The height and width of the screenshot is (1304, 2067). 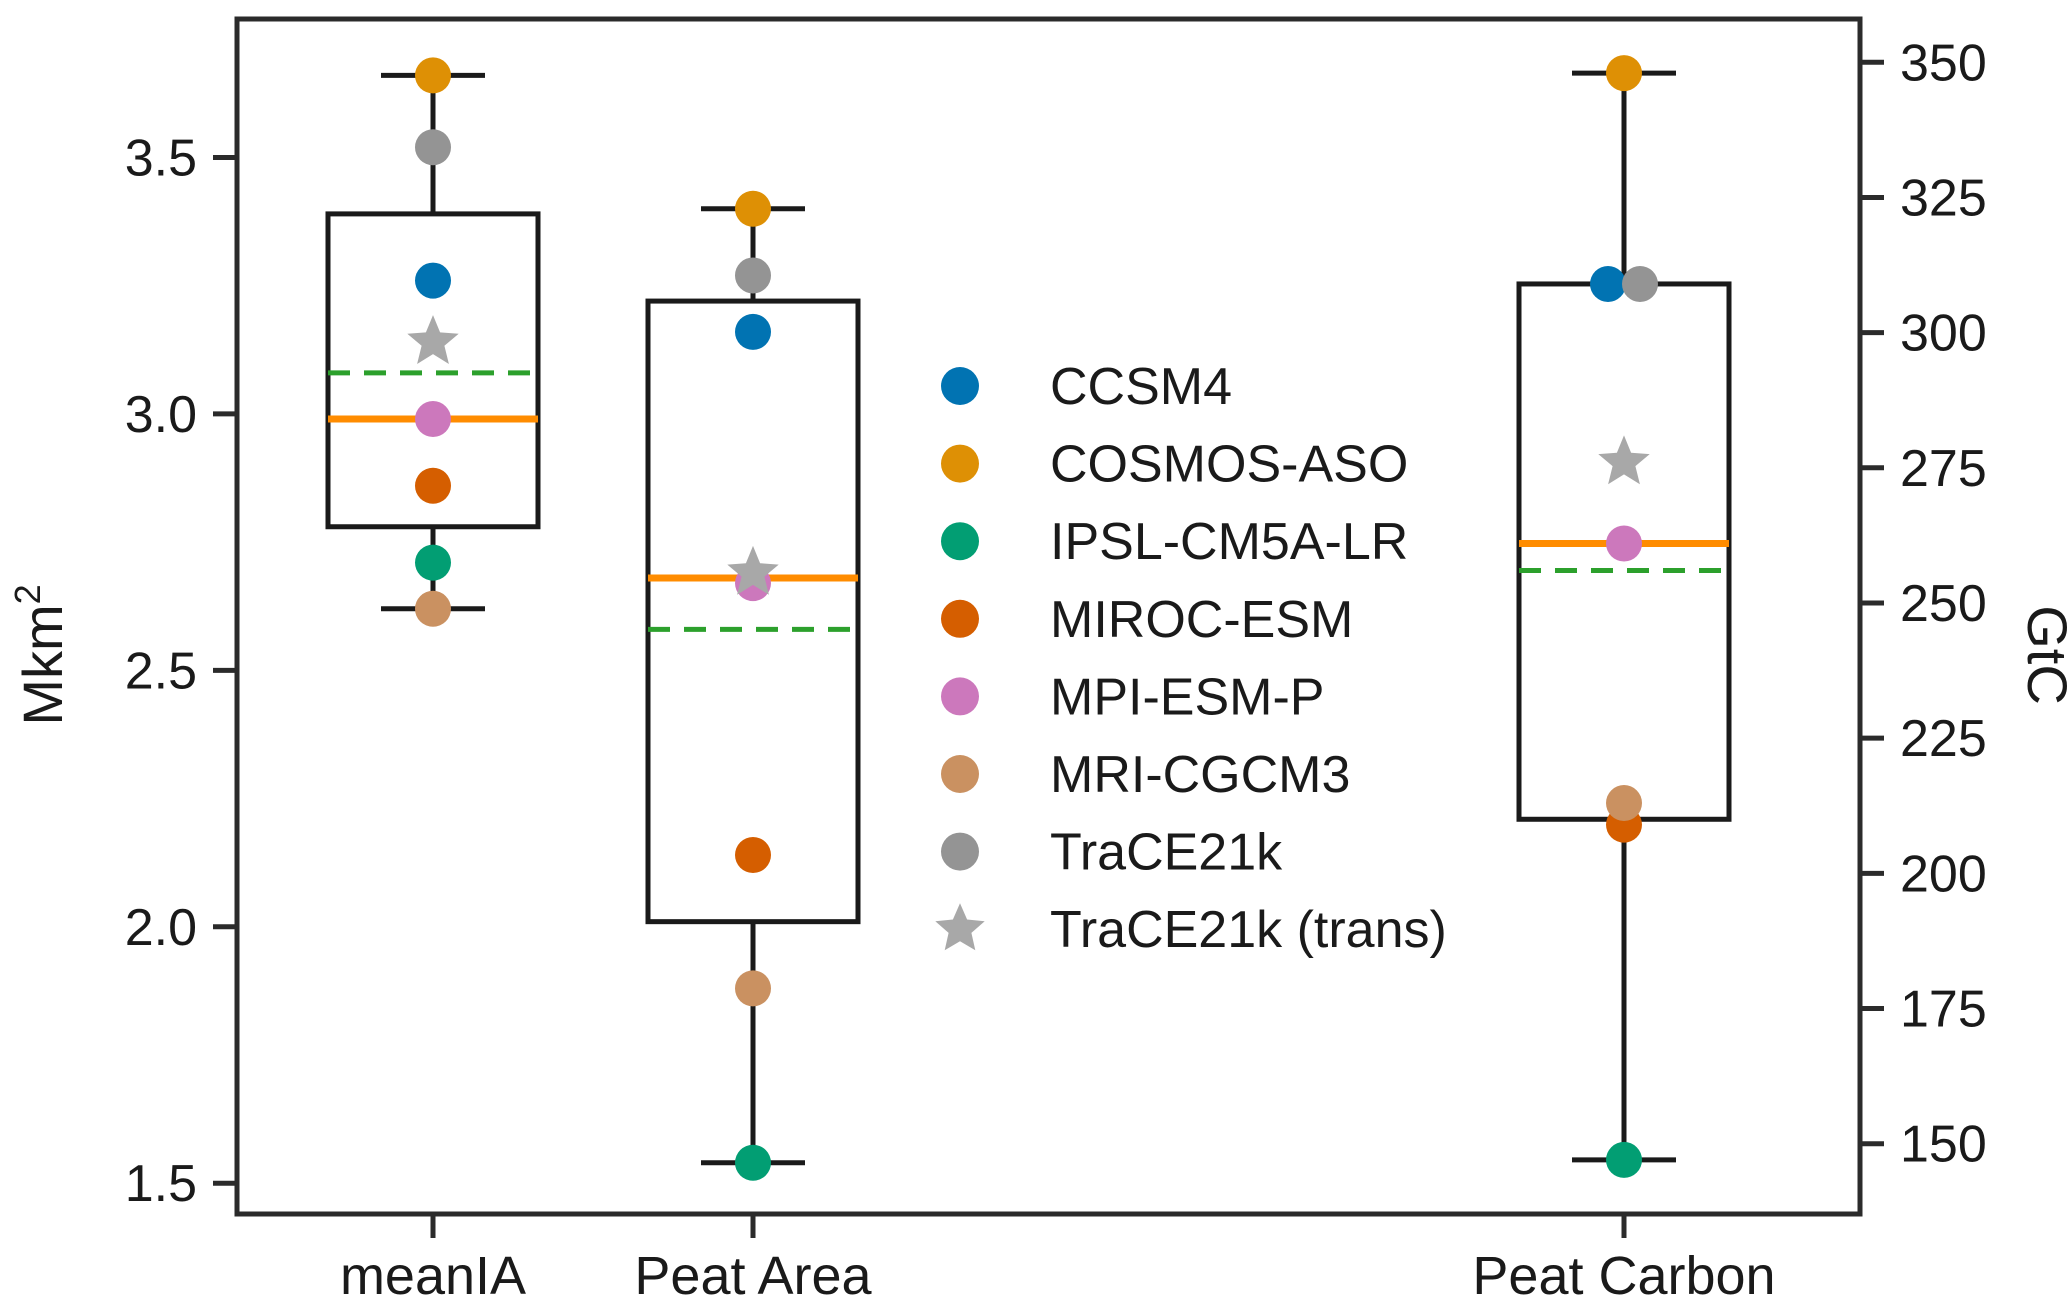 What do you see at coordinates (1608, 283) in the screenshot?
I see `point-ccsm4-peat-carbon` at bounding box center [1608, 283].